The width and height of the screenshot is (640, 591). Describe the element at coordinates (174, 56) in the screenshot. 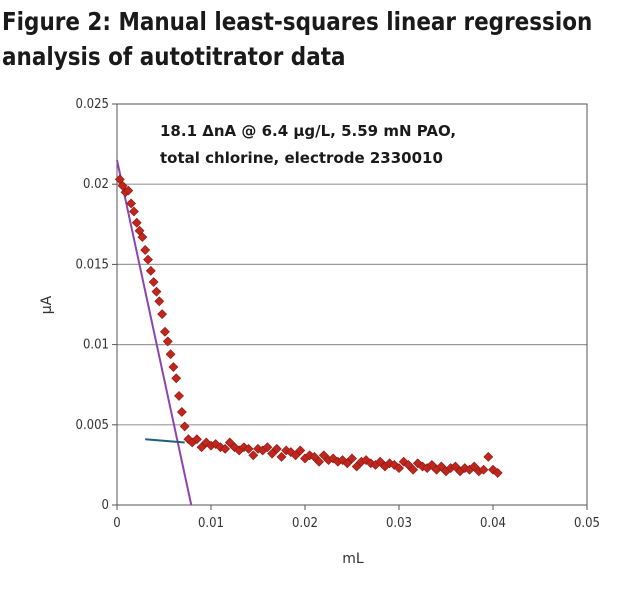

I see `figure-title-line2: analysis of autotitrator data` at that location.